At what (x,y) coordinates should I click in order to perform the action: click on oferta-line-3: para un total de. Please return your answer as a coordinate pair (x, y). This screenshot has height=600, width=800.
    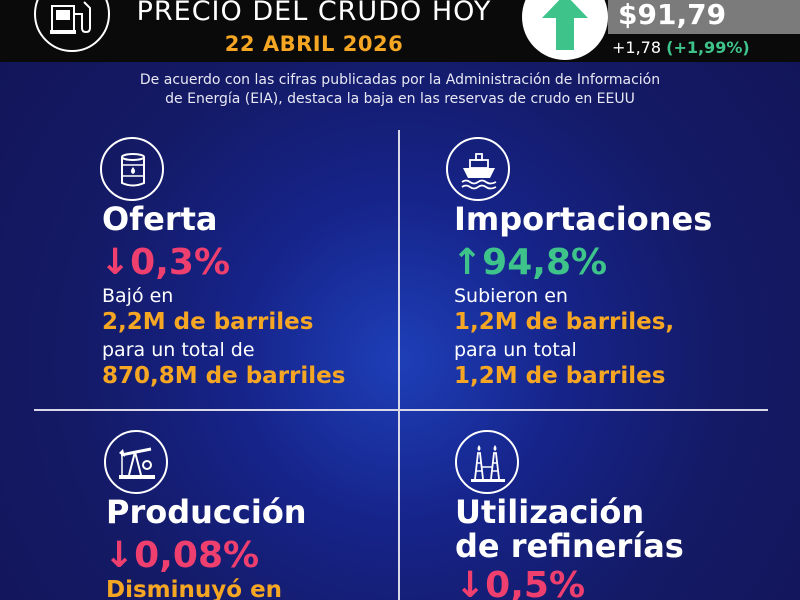
    Looking at the image, I should click on (178, 350).